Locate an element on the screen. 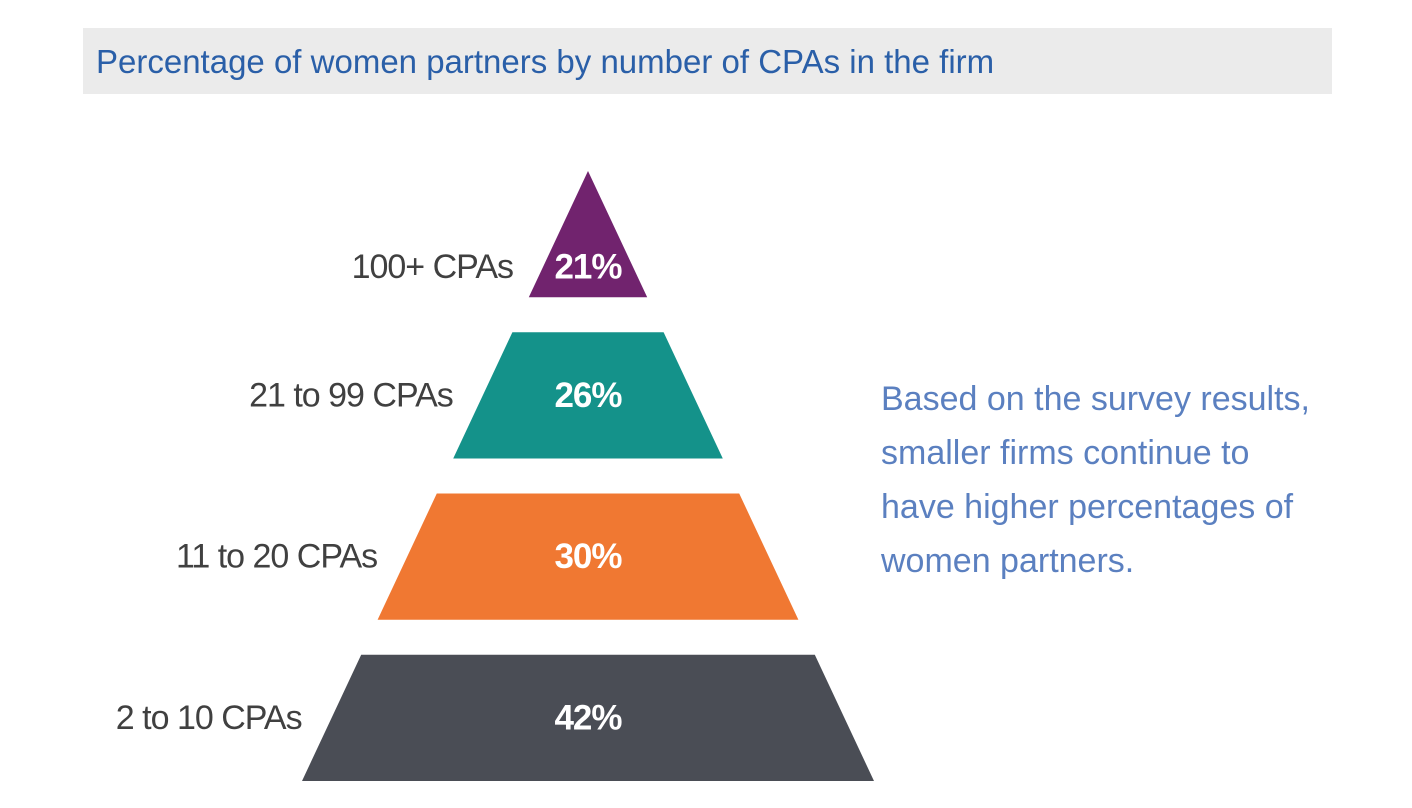 The width and height of the screenshot is (1412, 808). annotation-line: women partners. is located at coordinates (1008, 561).